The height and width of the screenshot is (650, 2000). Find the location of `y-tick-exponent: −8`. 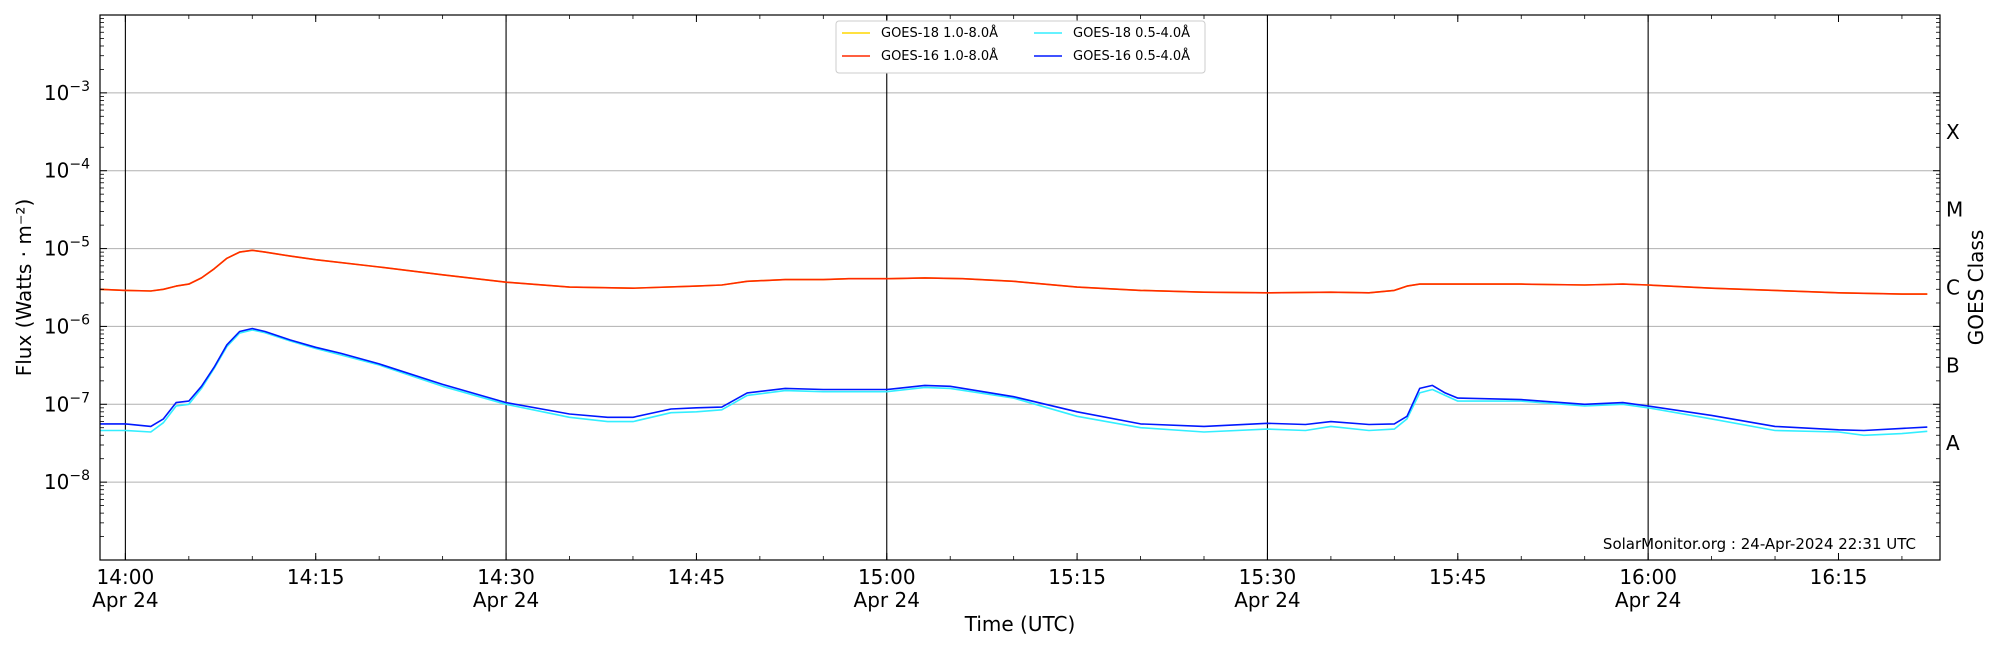

y-tick-exponent: −8 is located at coordinates (79, 476).